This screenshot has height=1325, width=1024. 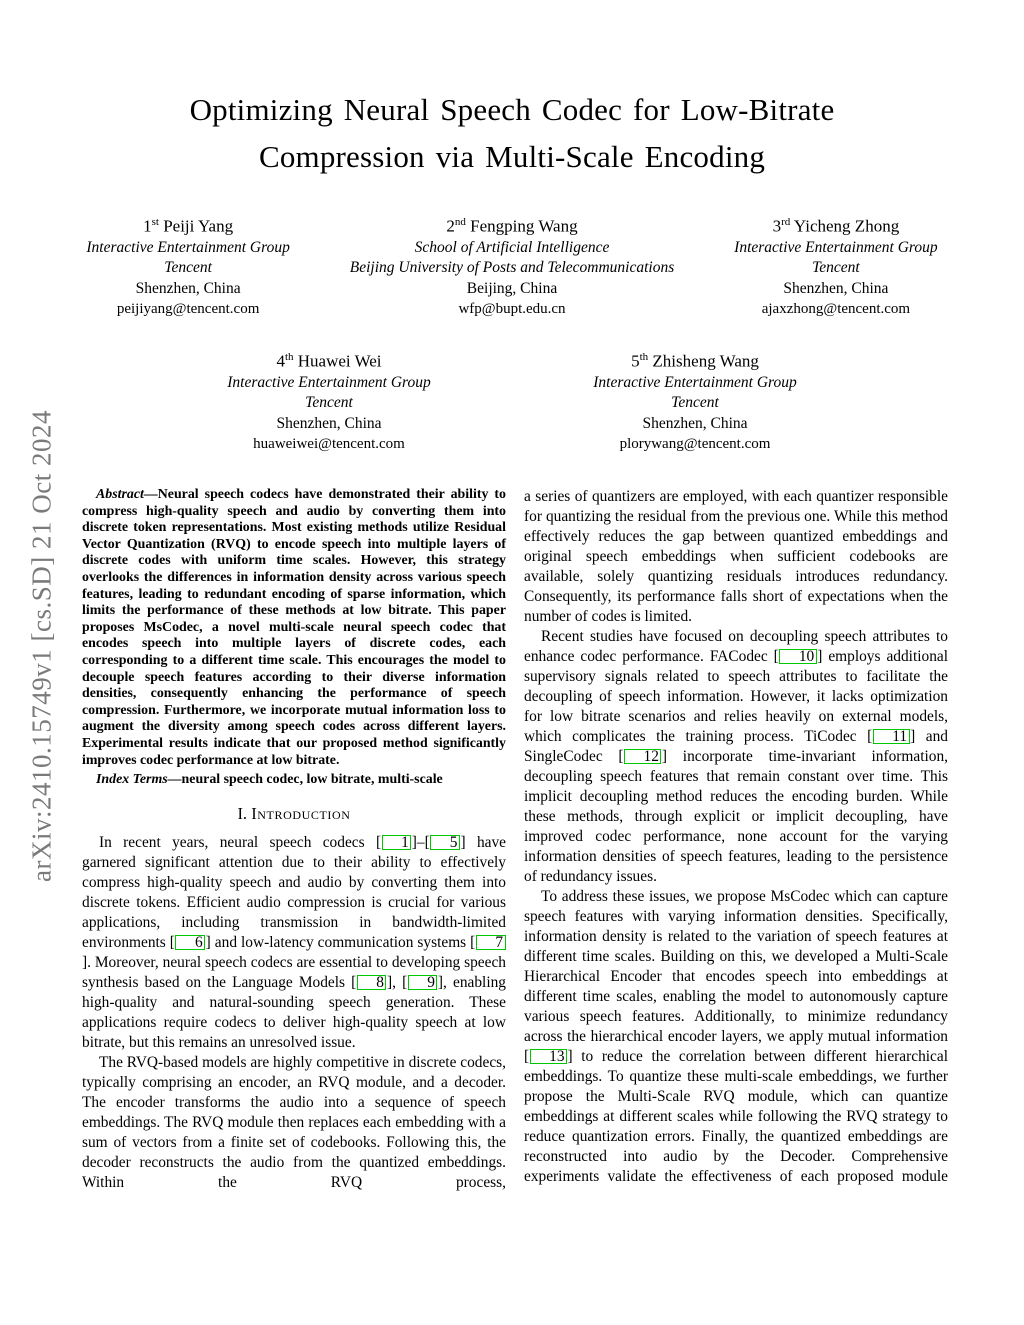 I want to click on citation-ref-10: 10, so click(x=798, y=656).